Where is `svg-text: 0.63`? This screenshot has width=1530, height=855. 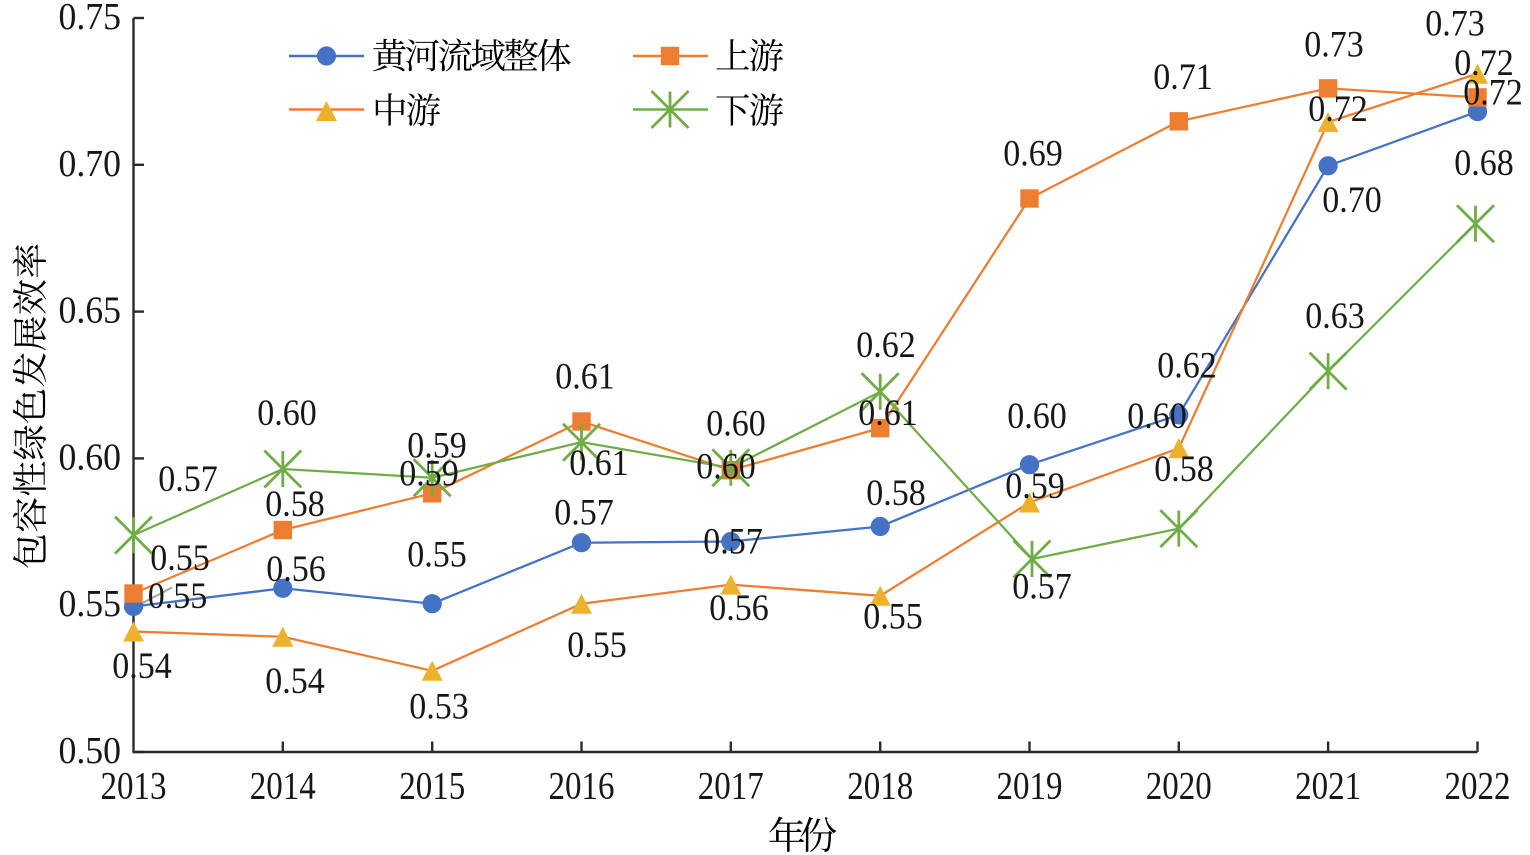
svg-text: 0.63 is located at coordinates (1335, 316).